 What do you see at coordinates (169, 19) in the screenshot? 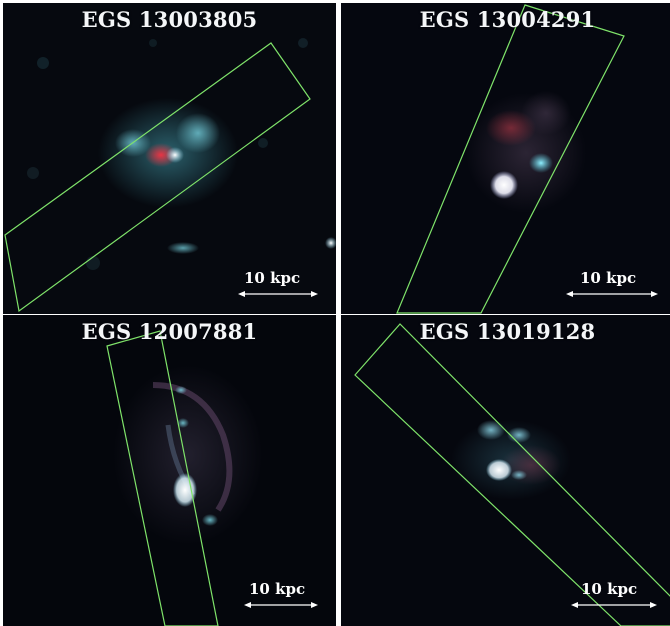
I see `panel-title: EGS 13003805` at bounding box center [169, 19].